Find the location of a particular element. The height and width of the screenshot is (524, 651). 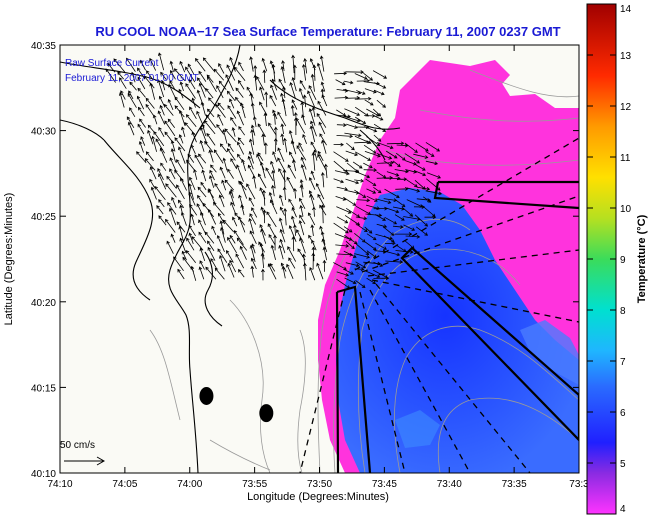

colorbar-tick-label: 12 is located at coordinates (626, 107).